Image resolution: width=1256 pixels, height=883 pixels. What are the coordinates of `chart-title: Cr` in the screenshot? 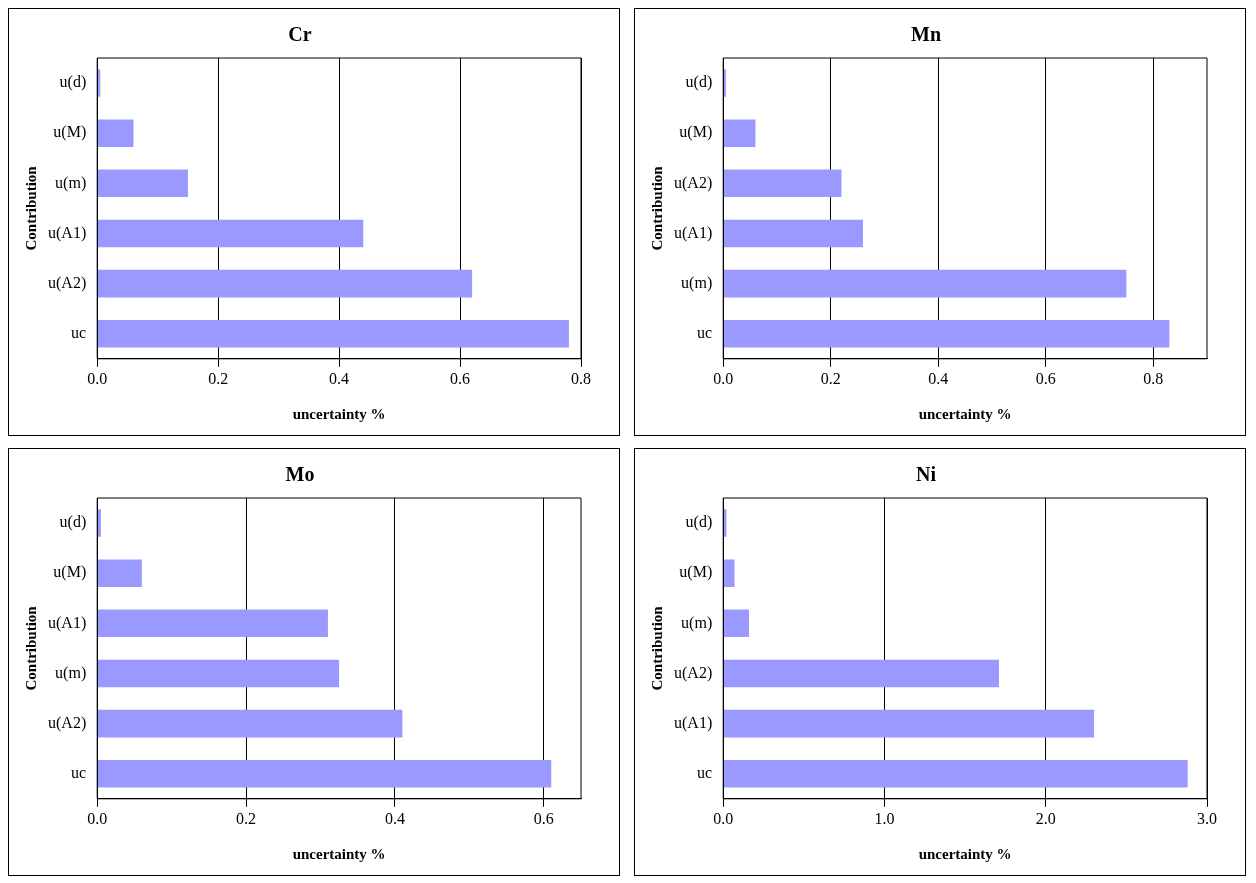 It's located at (300, 34).